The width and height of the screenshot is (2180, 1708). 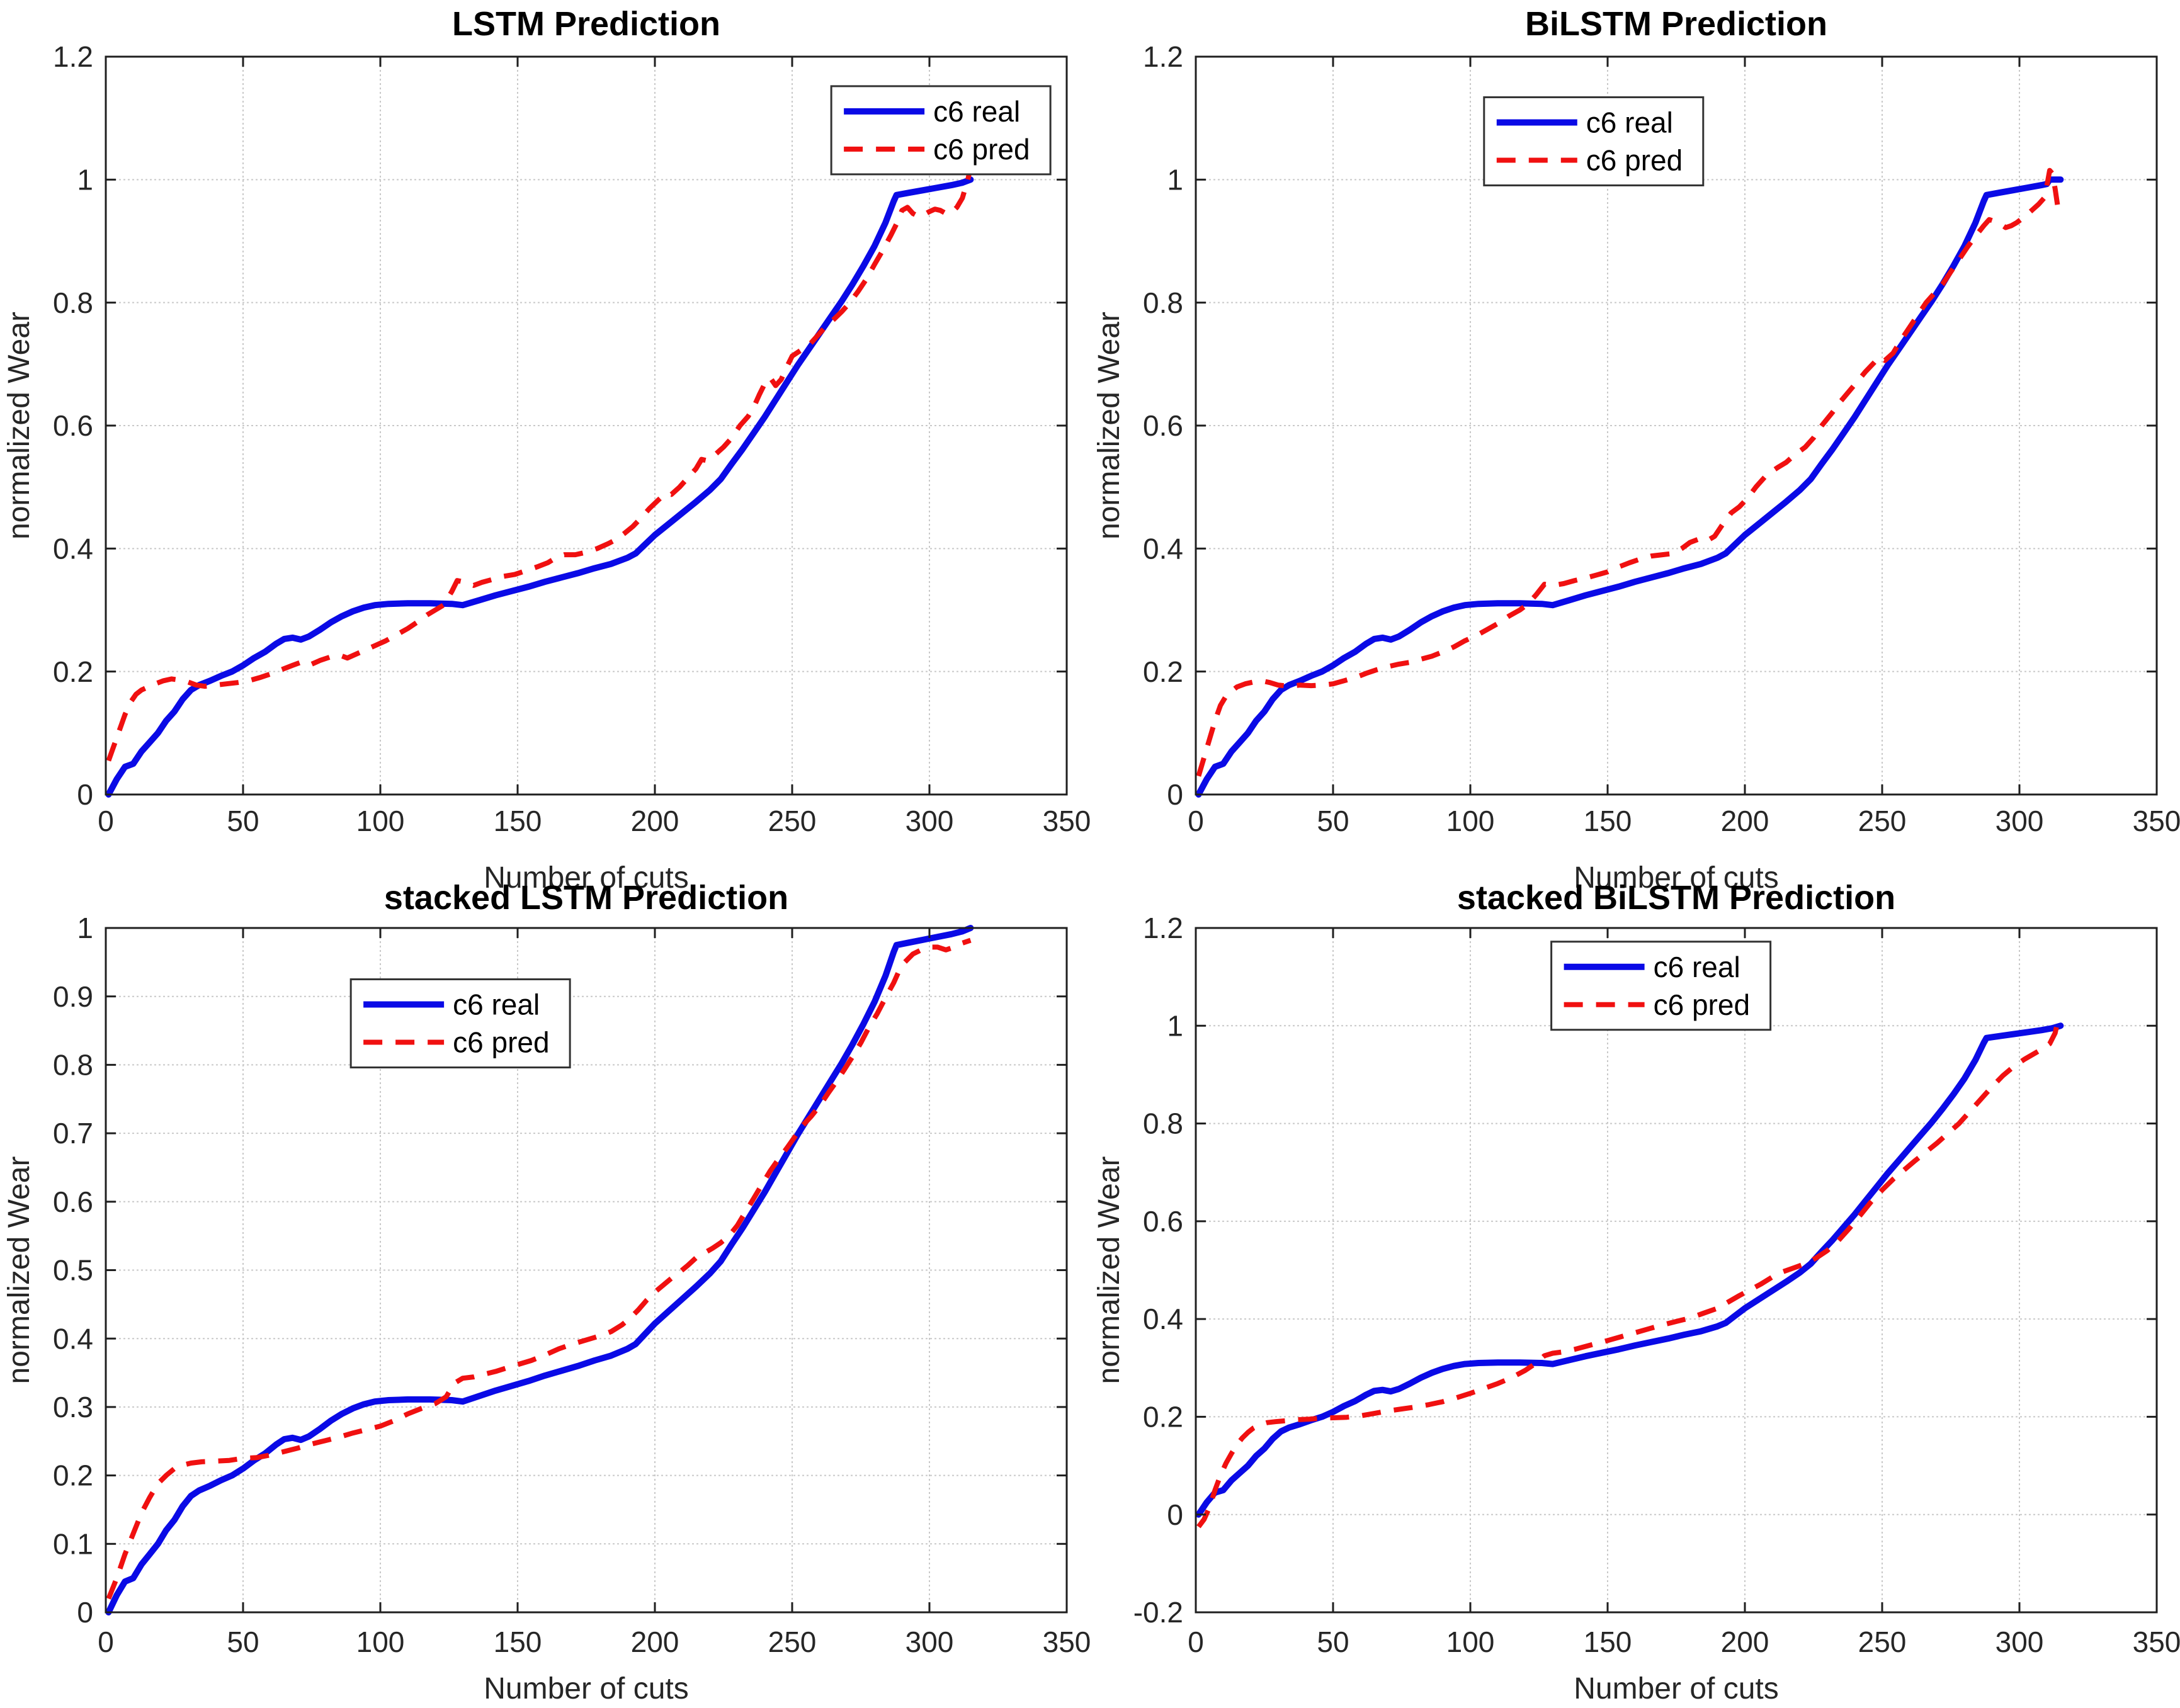 I want to click on chart-title: stacked LSTM Prediction, so click(x=586, y=898).